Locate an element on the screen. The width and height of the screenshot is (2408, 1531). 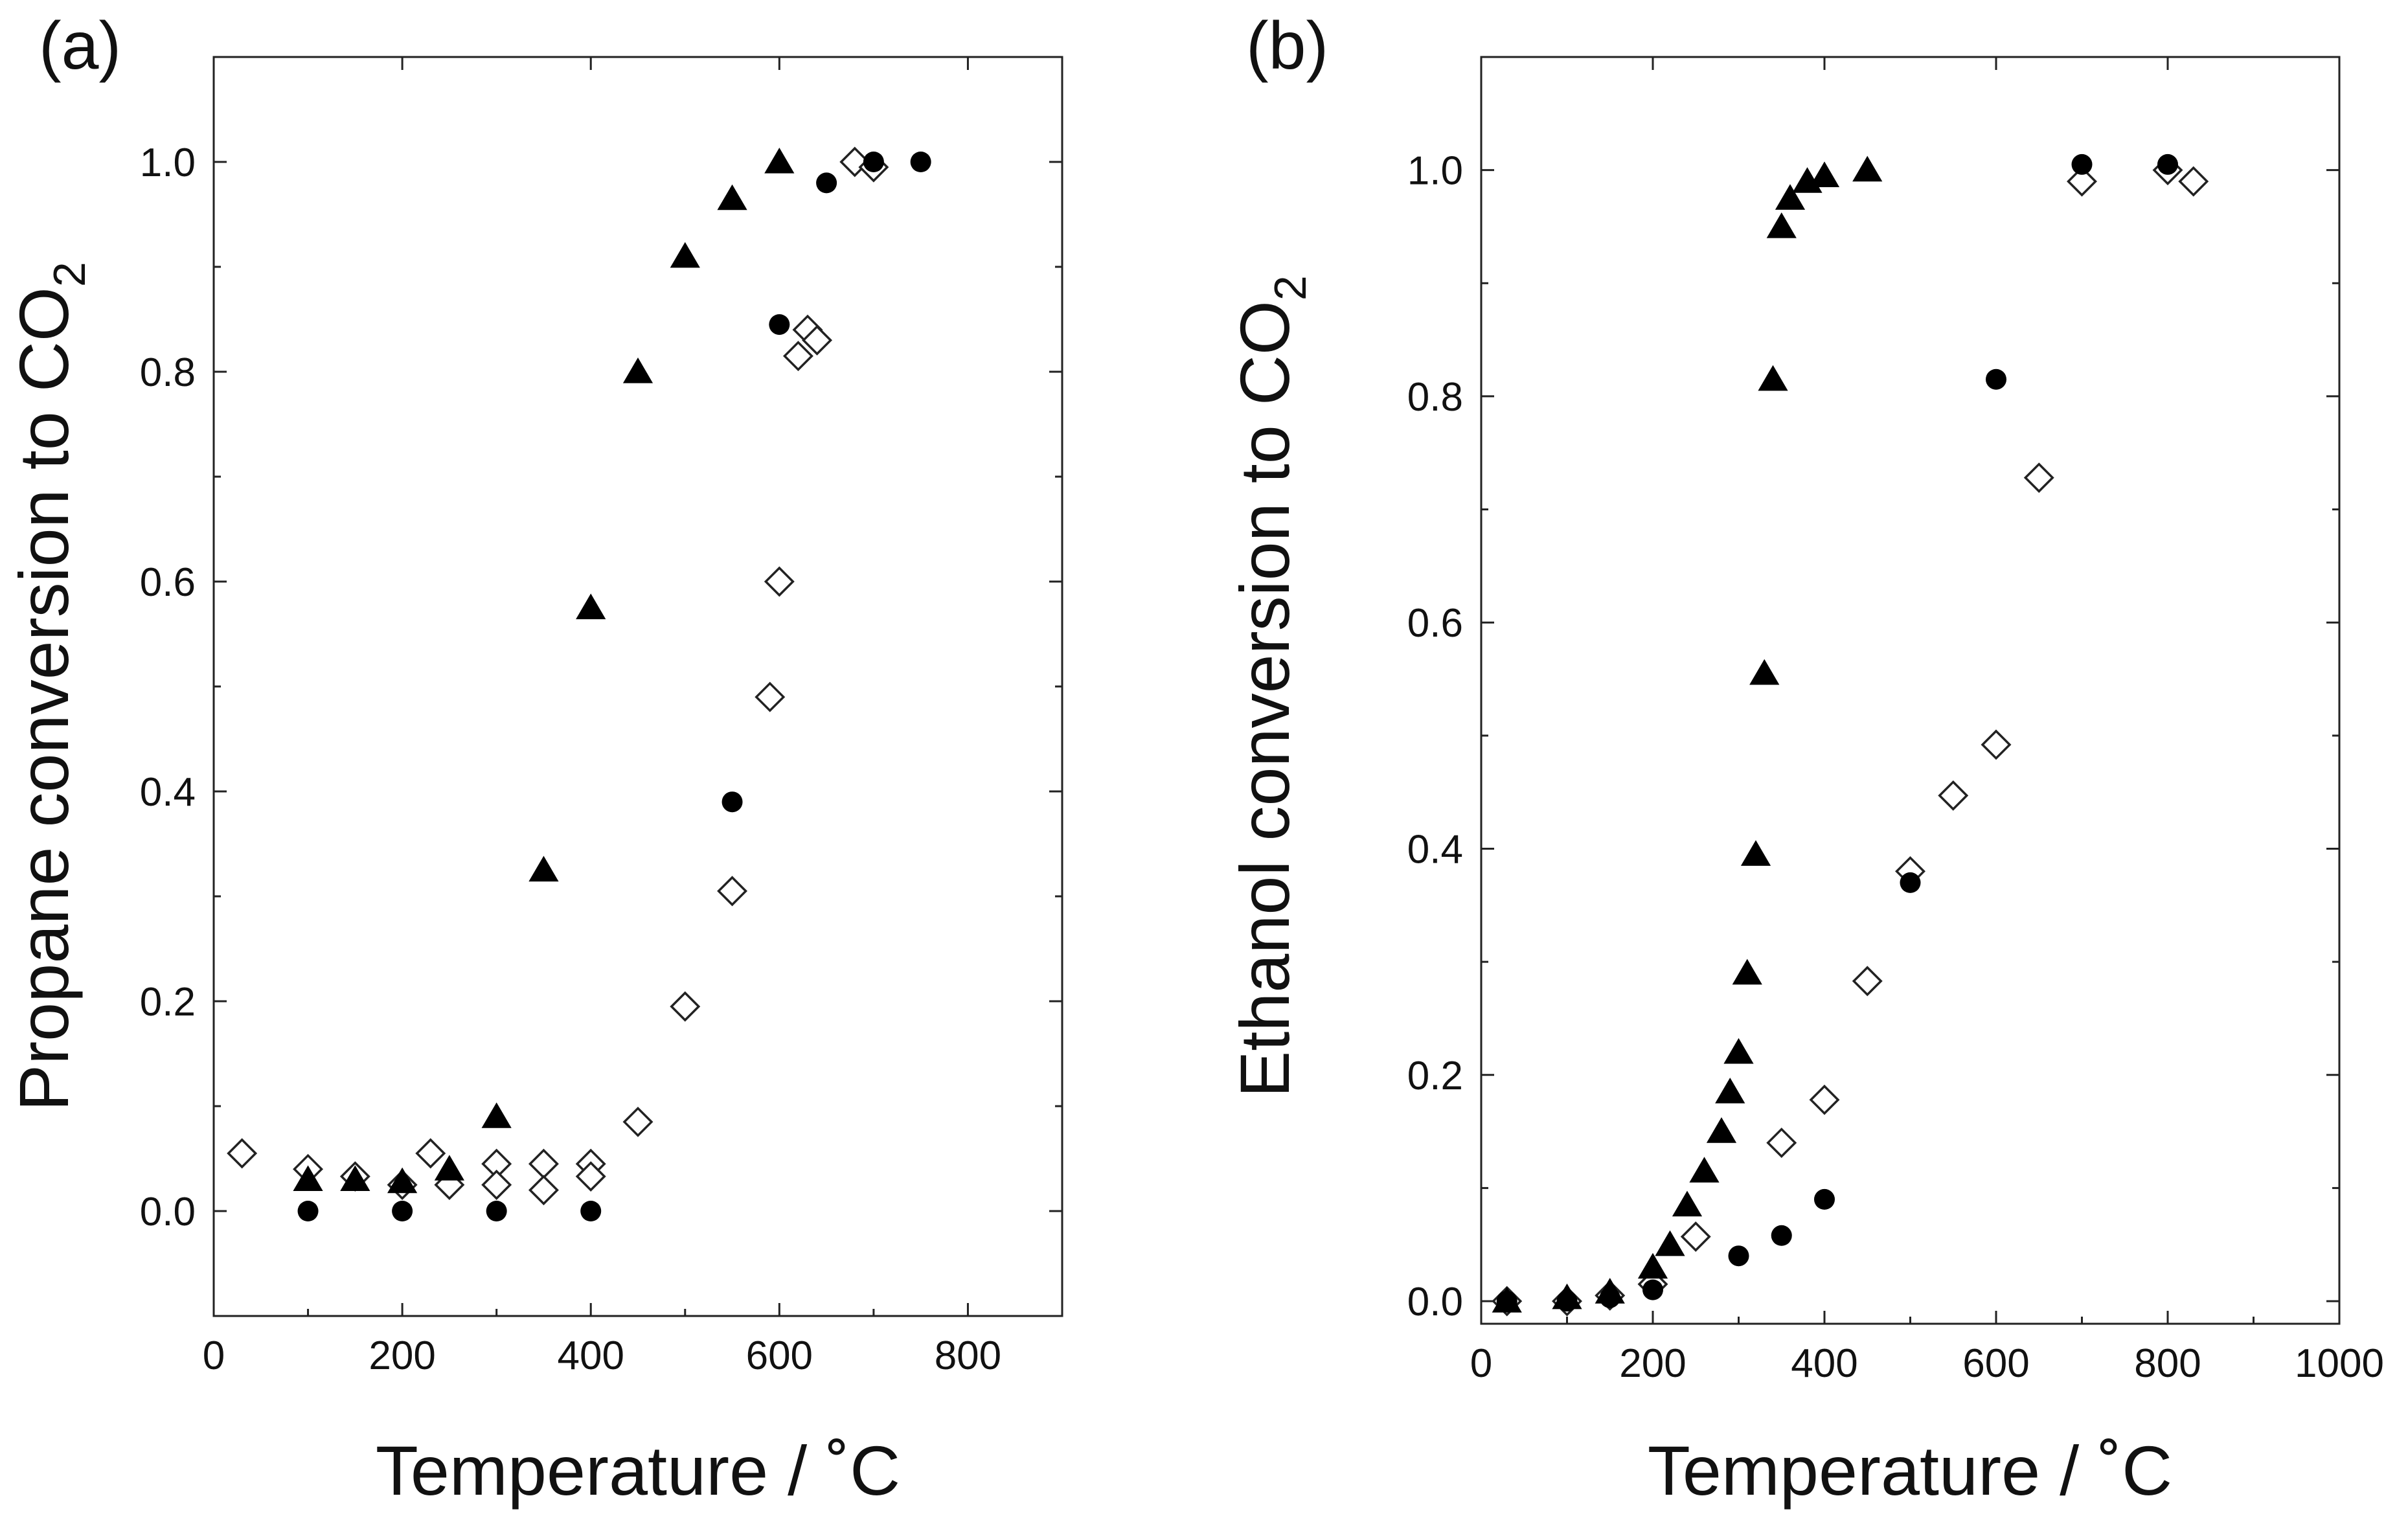
panel-a-y-tick-label: 0.6 is located at coordinates (168, 582).